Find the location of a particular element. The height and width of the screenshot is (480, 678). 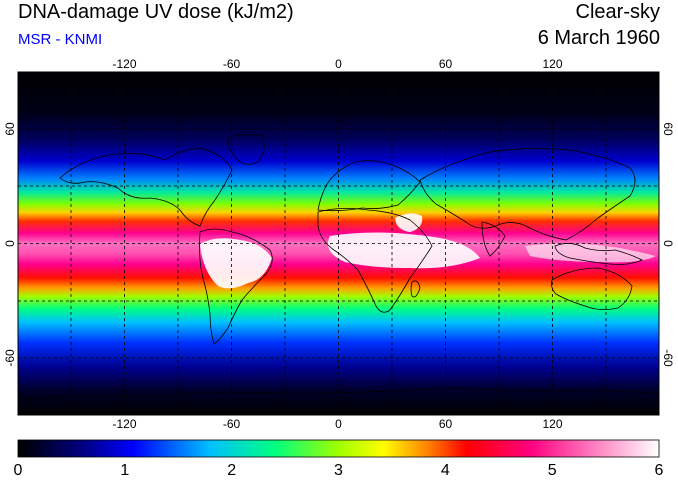

africa-coast is located at coordinates (375, 260).